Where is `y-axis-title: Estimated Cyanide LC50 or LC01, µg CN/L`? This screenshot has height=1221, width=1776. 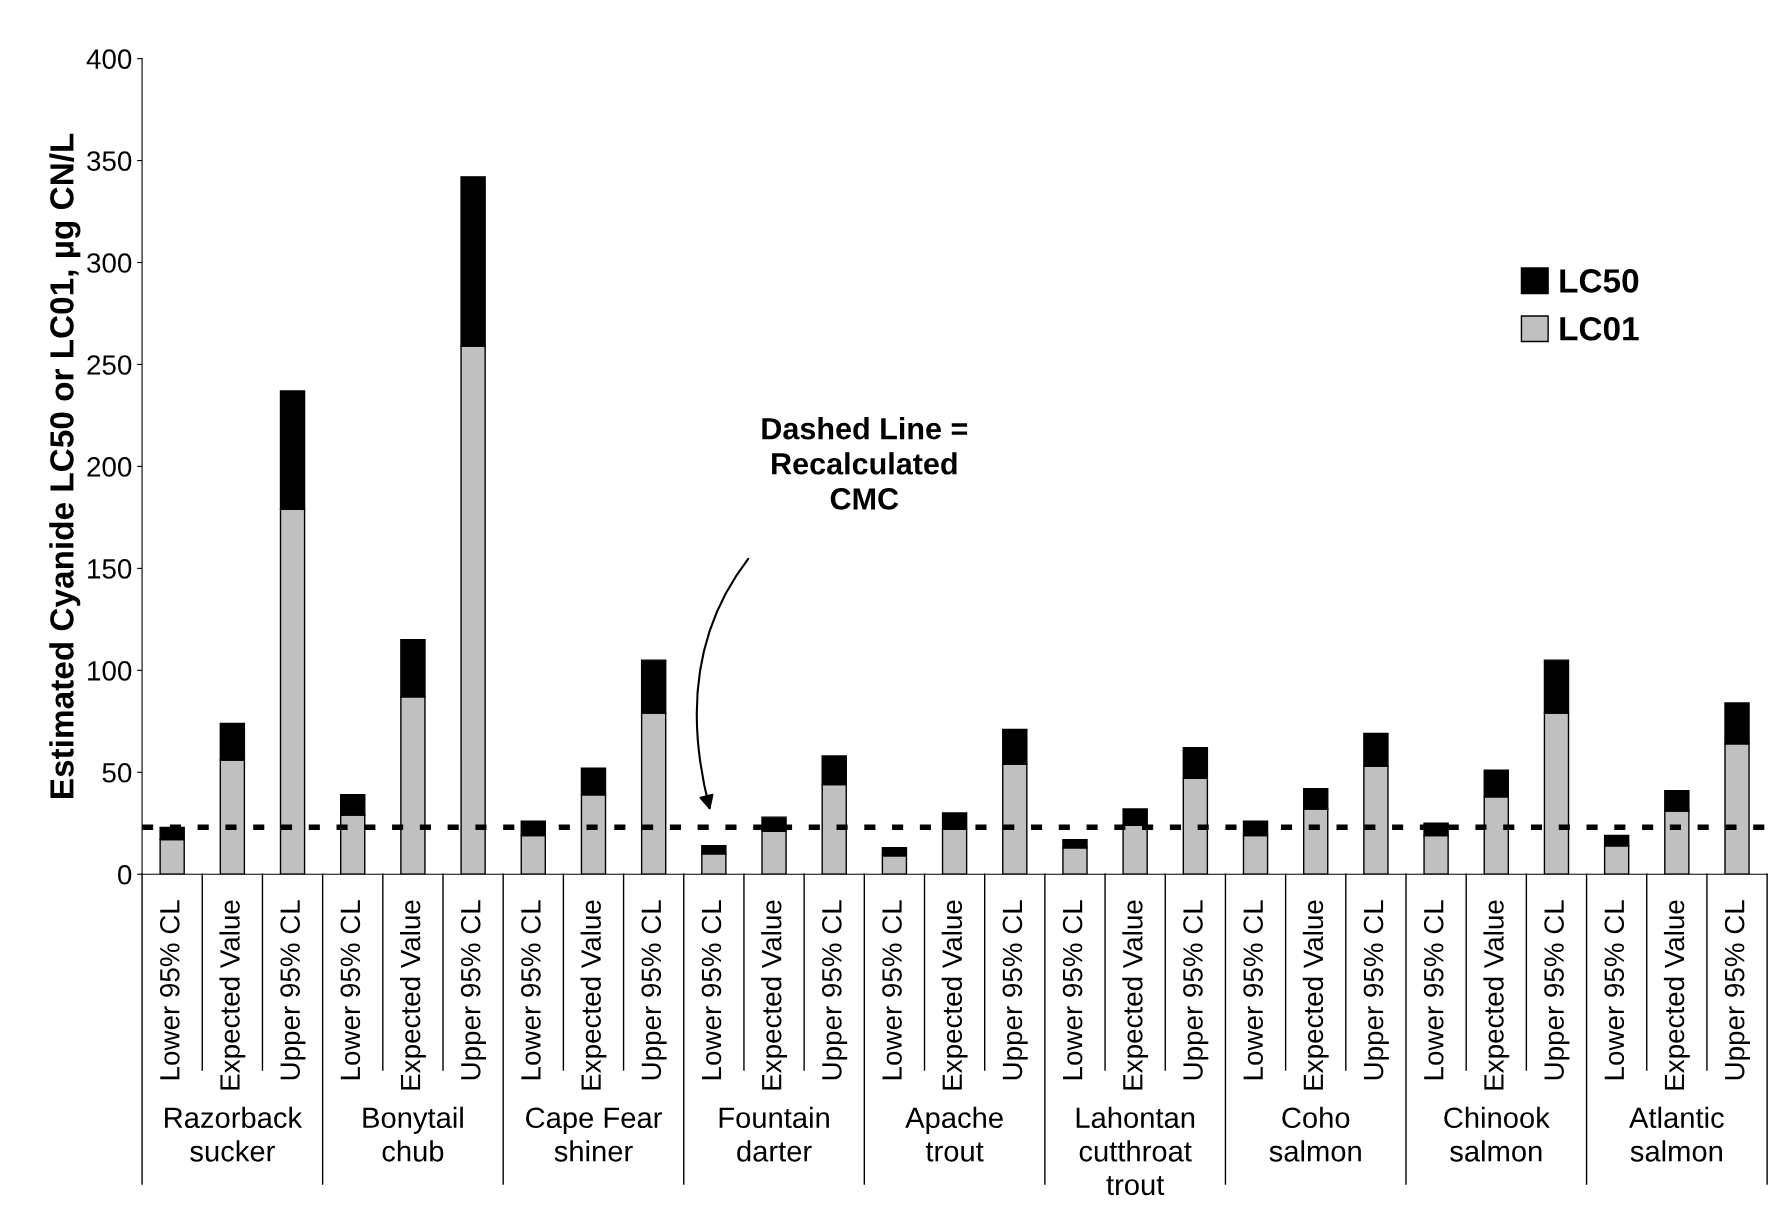 y-axis-title: Estimated Cyanide LC50 or LC01, µg CN/L is located at coordinates (65, 465).